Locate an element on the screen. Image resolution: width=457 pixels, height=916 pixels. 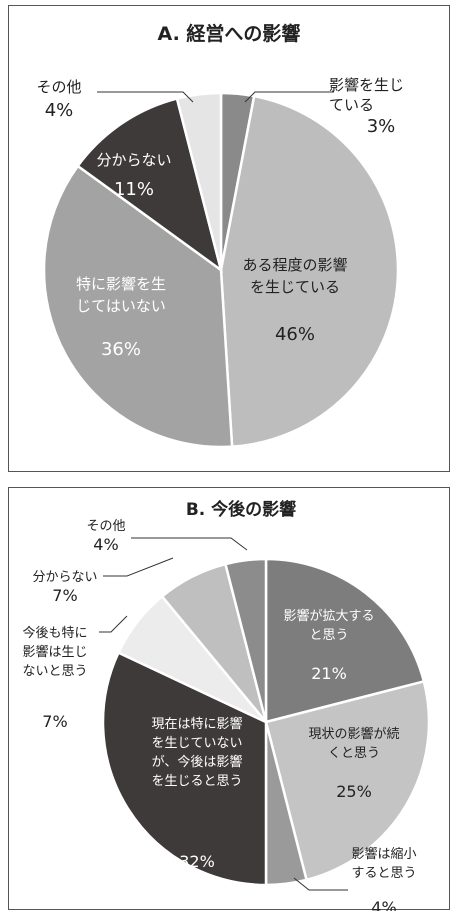
slice-label: じてはいない is located at coordinates (121, 306).